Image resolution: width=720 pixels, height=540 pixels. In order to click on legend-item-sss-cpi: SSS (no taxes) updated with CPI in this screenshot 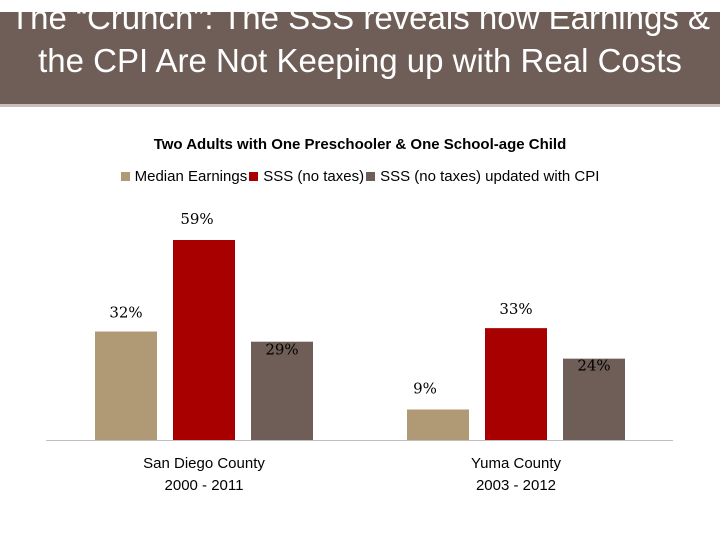, I will do `click(482, 176)`.